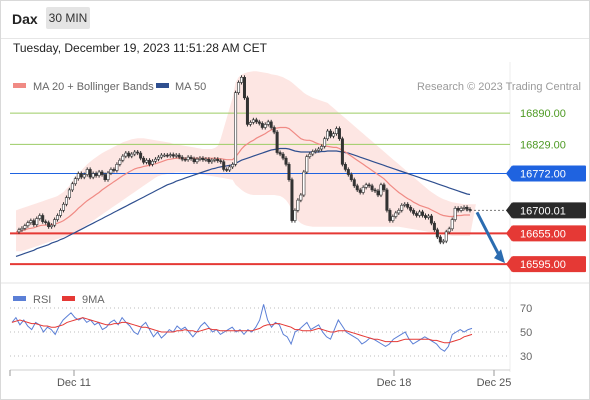  What do you see at coordinates (543, 114) in the screenshot?
I see `resistance-label: 16890.00` at bounding box center [543, 114].